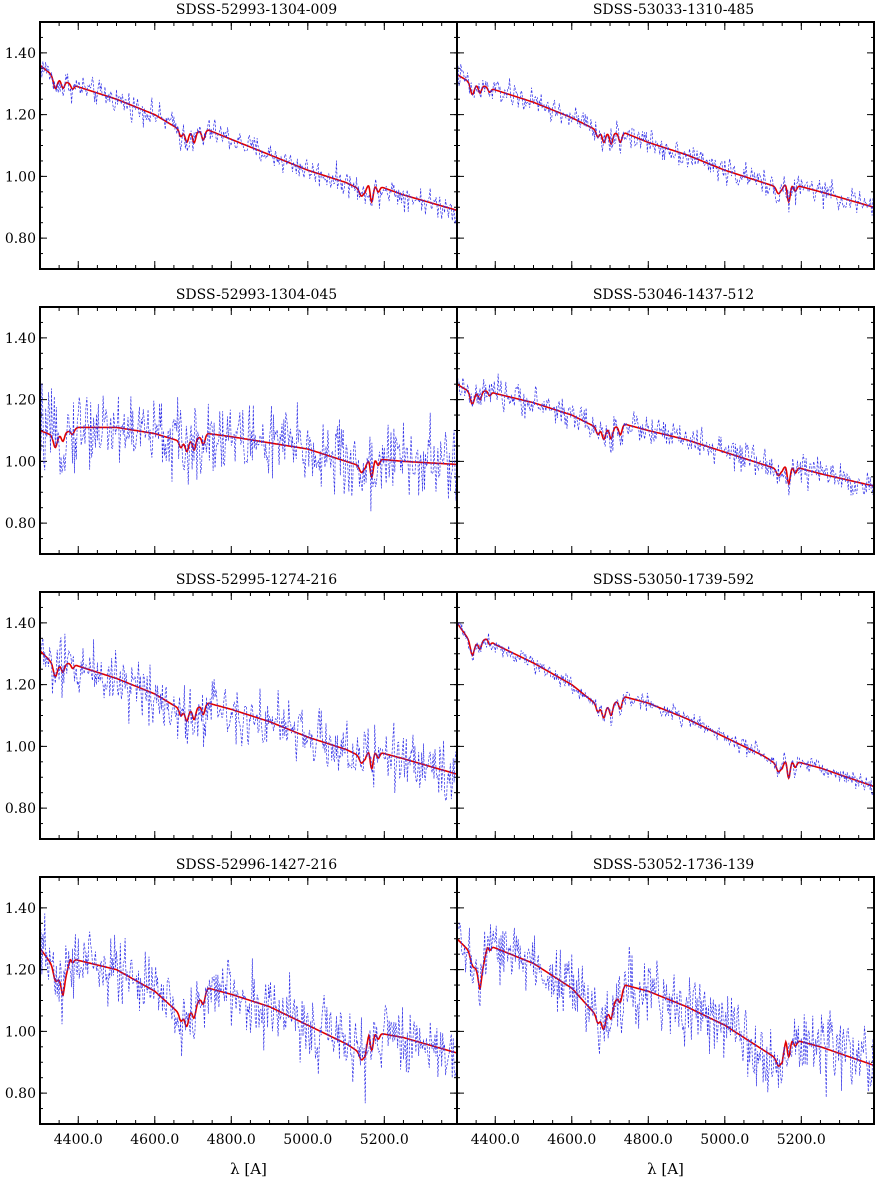 This screenshot has width=877, height=1184. I want to click on panel-title: SDSS-52995-1274-216, so click(256, 580).